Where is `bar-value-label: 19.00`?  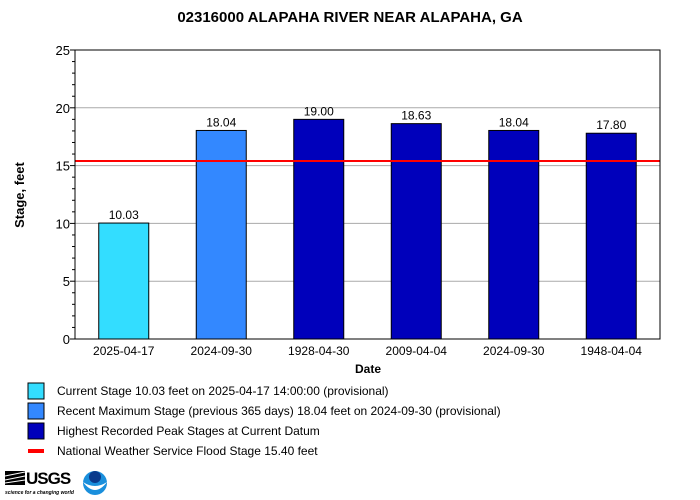
bar-value-label: 19.00 is located at coordinates (319, 111).